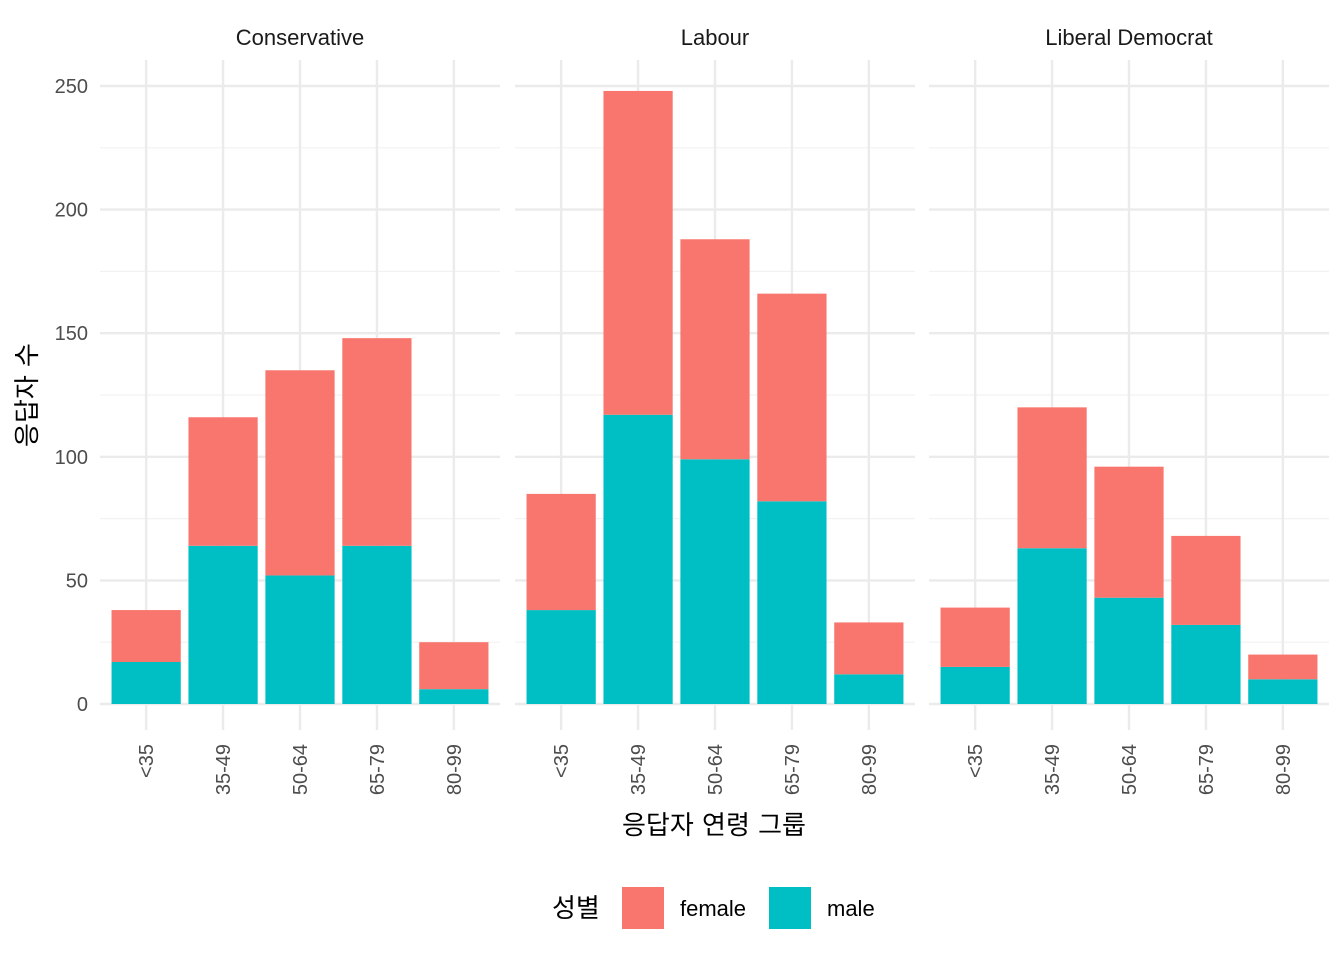  What do you see at coordinates (71, 458) in the screenshot?
I see `y-tick-label: 100` at bounding box center [71, 458].